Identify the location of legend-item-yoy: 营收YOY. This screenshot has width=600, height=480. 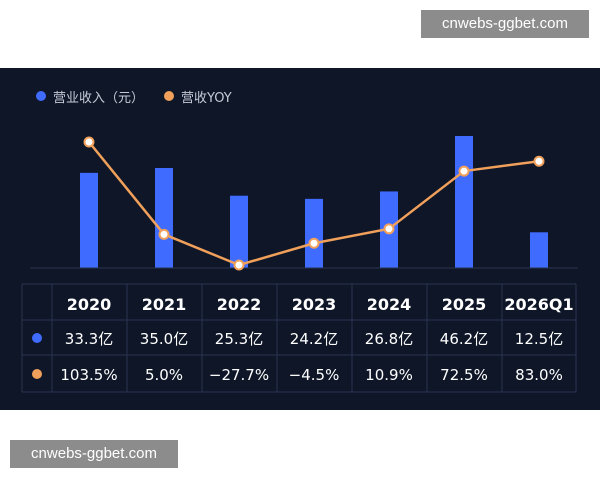
(198, 96).